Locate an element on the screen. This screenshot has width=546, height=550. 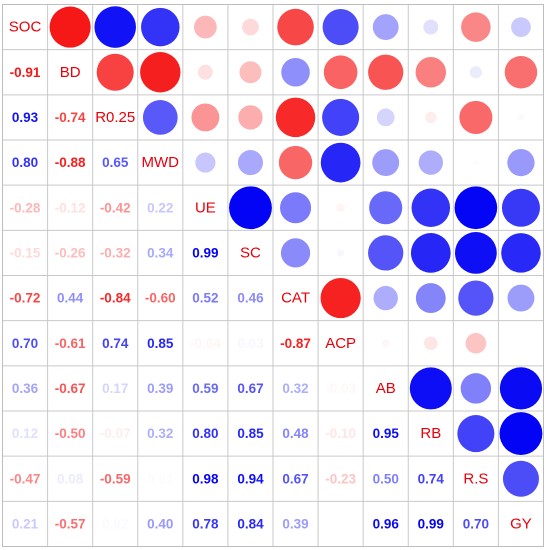
correlation-value: -0.47 is located at coordinates (25, 478).